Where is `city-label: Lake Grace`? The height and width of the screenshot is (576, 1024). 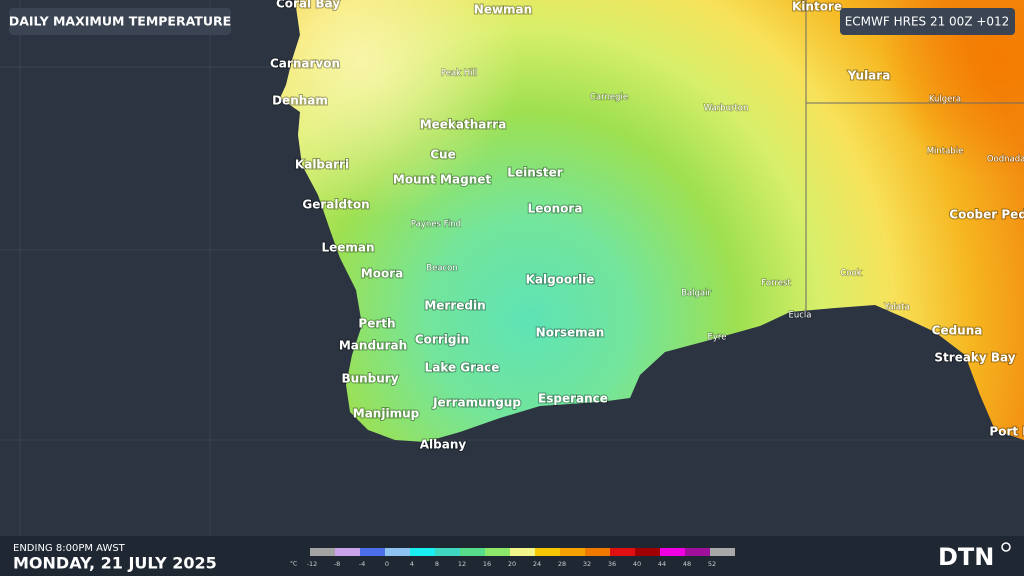 city-label: Lake Grace is located at coordinates (462, 368).